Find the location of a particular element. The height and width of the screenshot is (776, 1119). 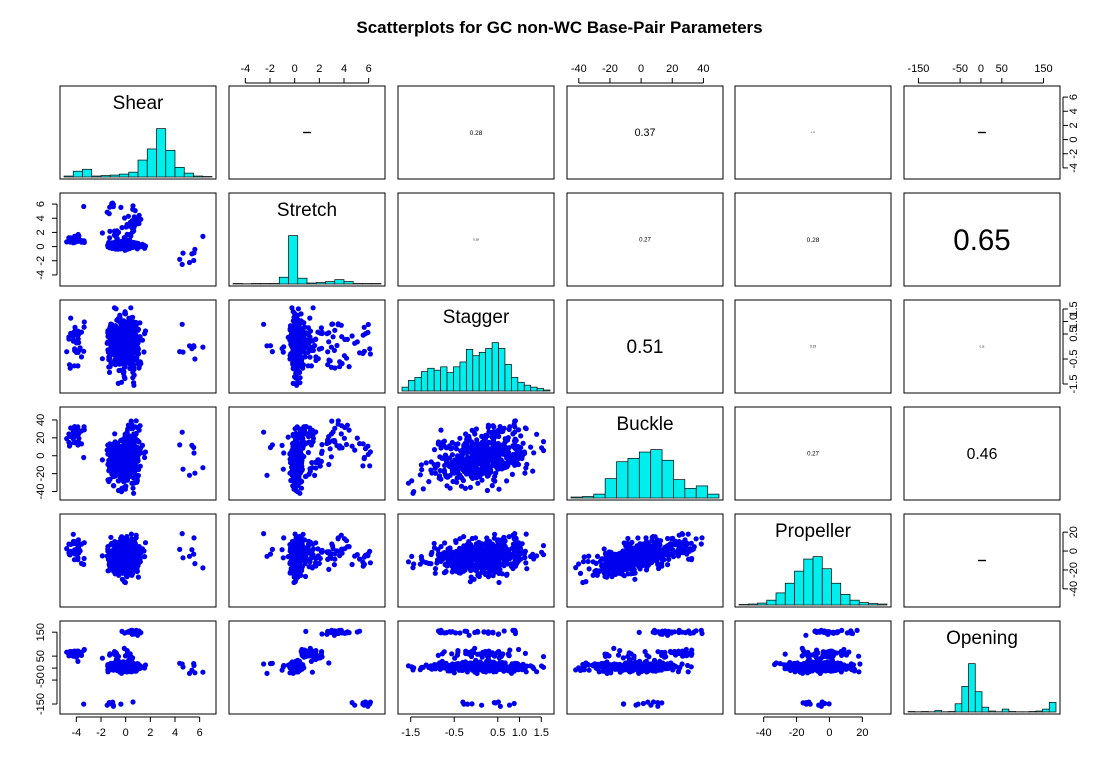

panel-buckle-buckle is located at coordinates (645, 453).